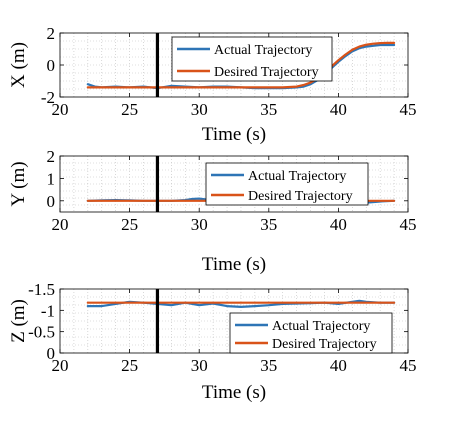 This screenshot has width=464, height=427. Describe the element at coordinates (41, 289) in the screenshot. I see `y-tick-label: -1.5` at that location.